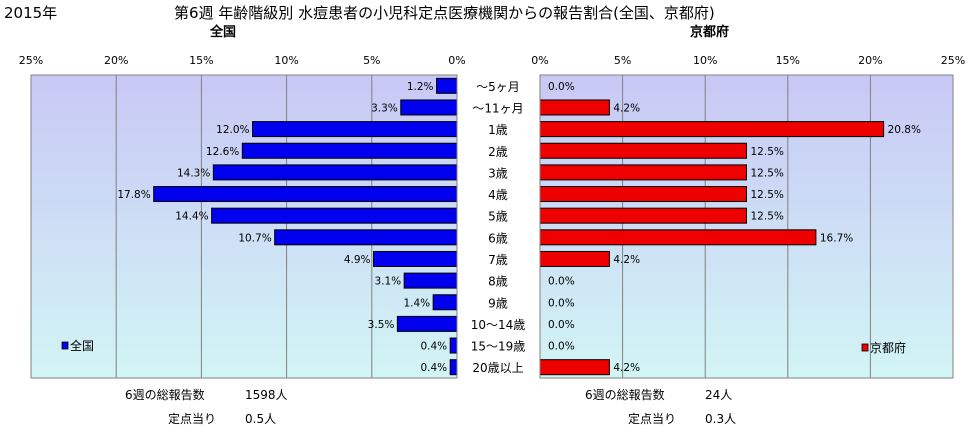 This screenshot has width=968, height=432. What do you see at coordinates (116, 60) in the screenshot?
I see `left-tick-label: 20%` at bounding box center [116, 60].